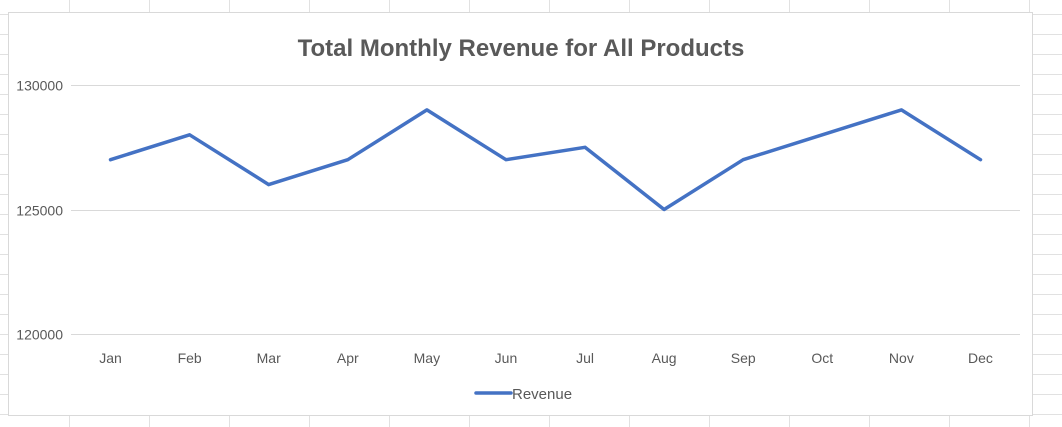 This screenshot has height=427, width=1062. Describe the element at coordinates (190, 358) in the screenshot. I see `x-tick-label: Feb` at that location.